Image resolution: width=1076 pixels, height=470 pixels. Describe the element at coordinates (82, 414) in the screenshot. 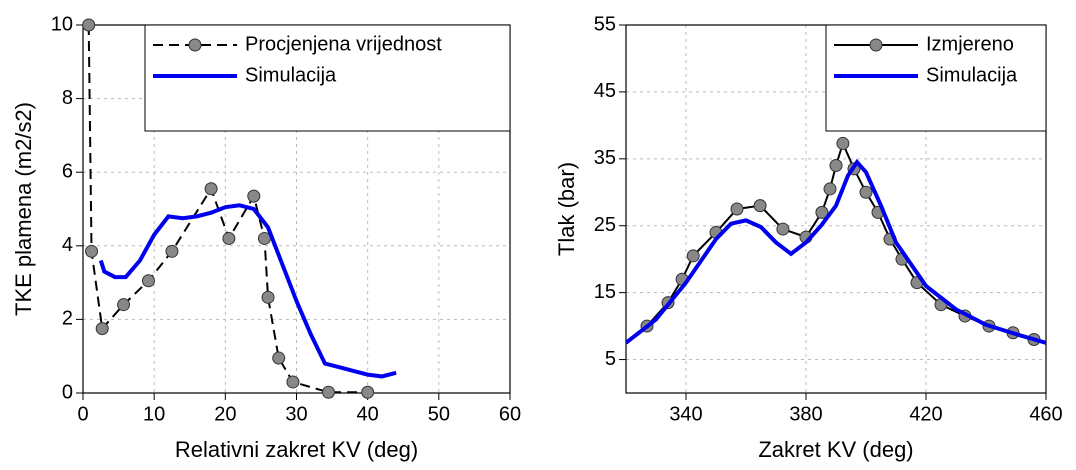

I see `x-tick-label: 0` at that location.